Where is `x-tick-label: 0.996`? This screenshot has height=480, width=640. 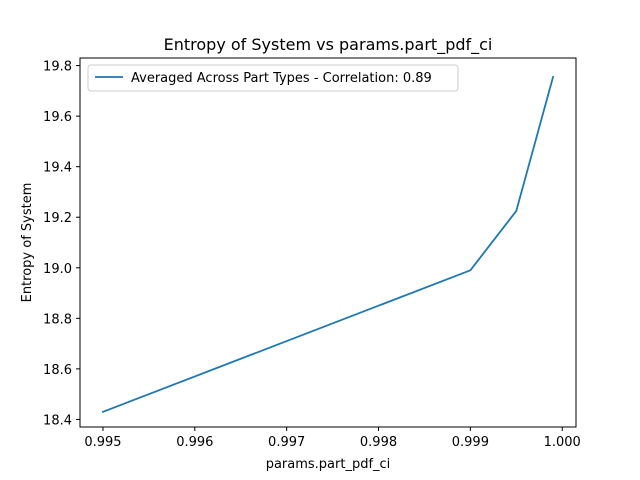
x-tick-label: 0.996 is located at coordinates (194, 442).